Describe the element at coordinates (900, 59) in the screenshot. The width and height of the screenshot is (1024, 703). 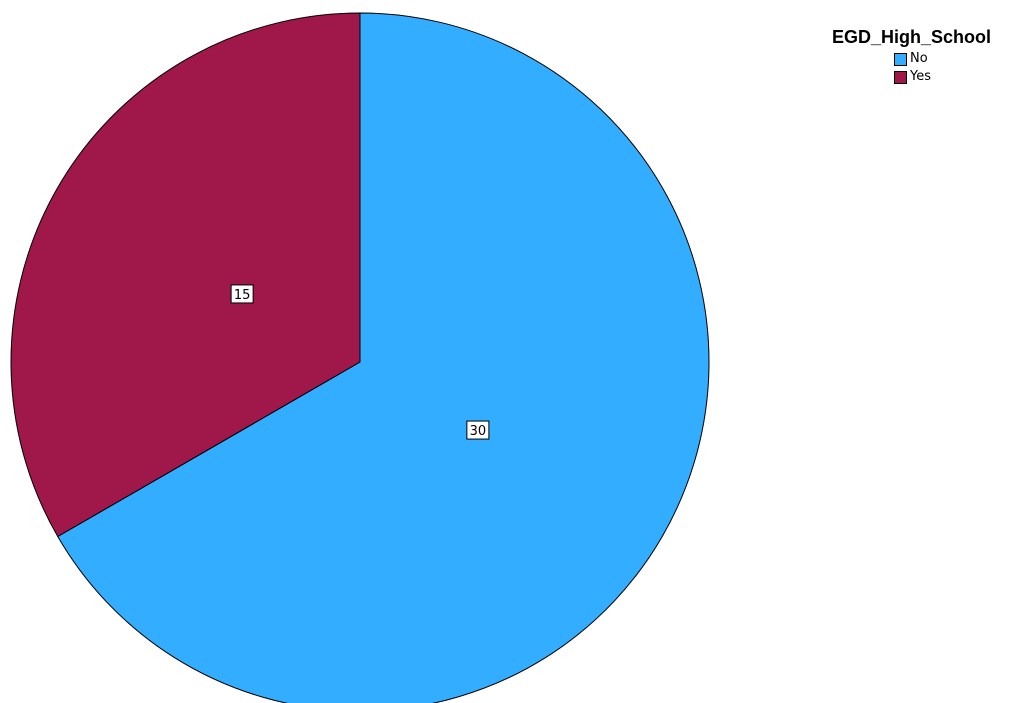
I see `legend-swatch-no` at that location.